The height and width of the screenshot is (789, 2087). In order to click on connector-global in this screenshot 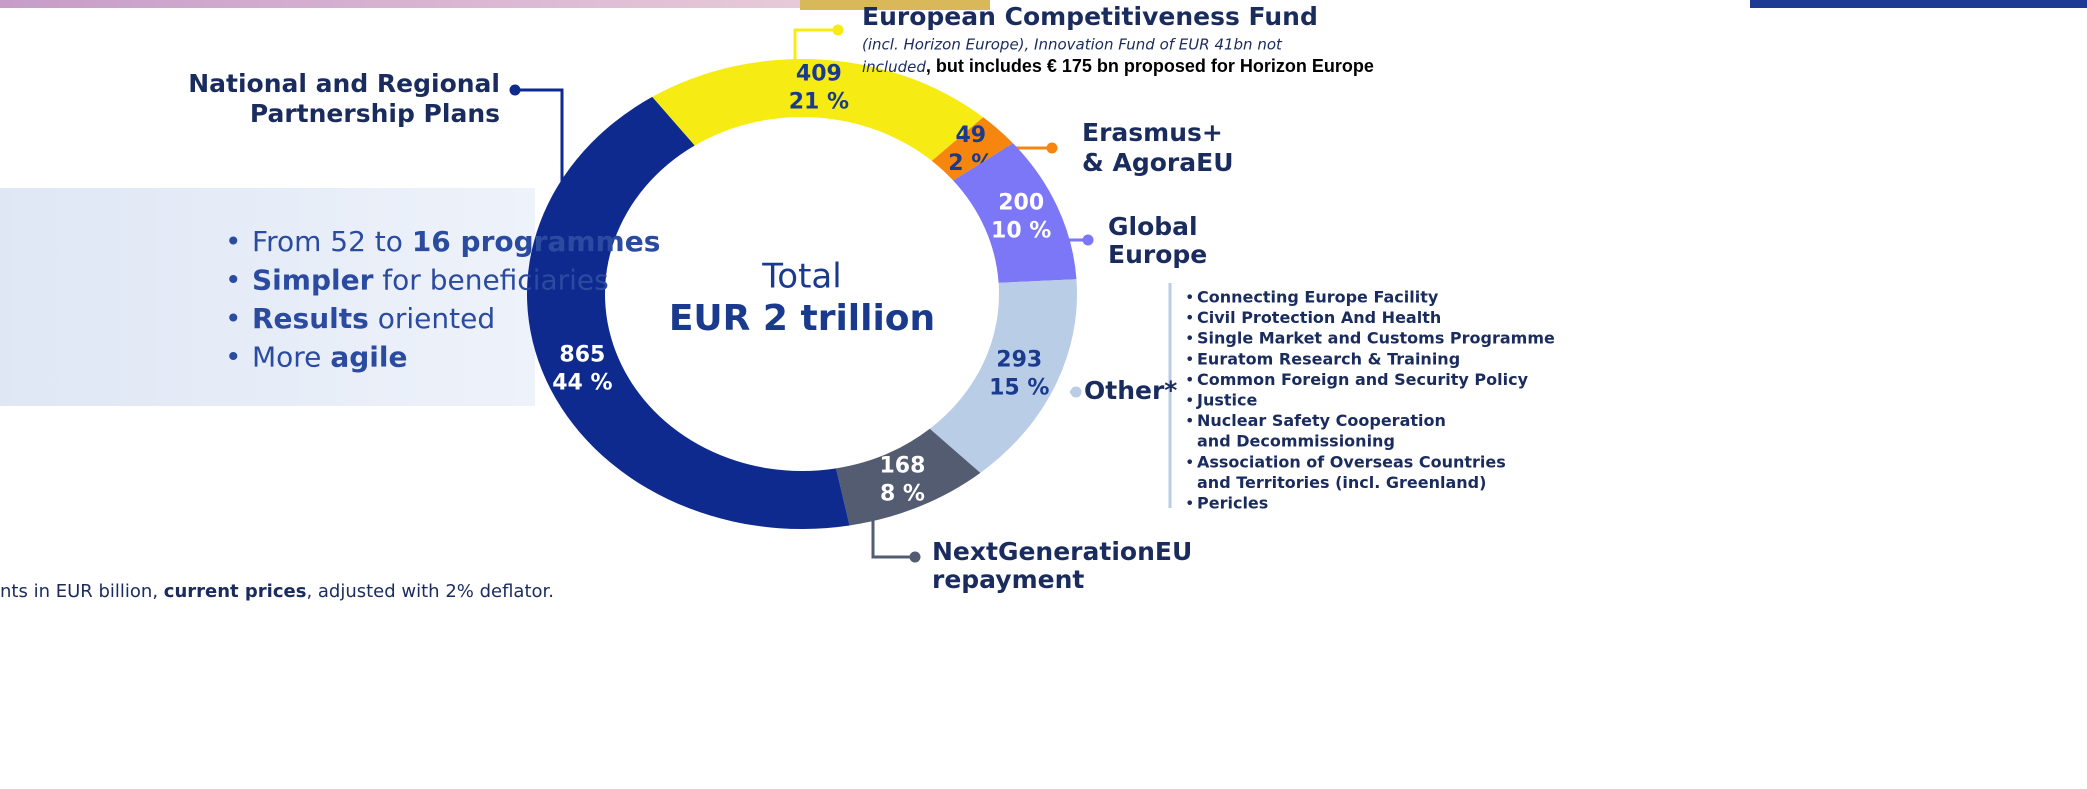, I will do `click(1080, 240)`.